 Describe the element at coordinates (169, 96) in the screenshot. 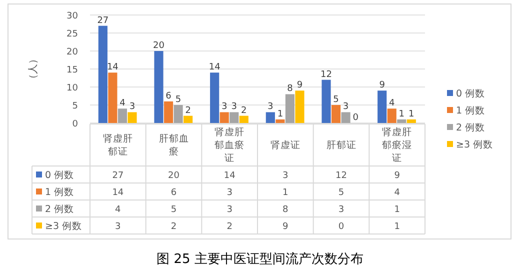

I see `text: 6` at that location.